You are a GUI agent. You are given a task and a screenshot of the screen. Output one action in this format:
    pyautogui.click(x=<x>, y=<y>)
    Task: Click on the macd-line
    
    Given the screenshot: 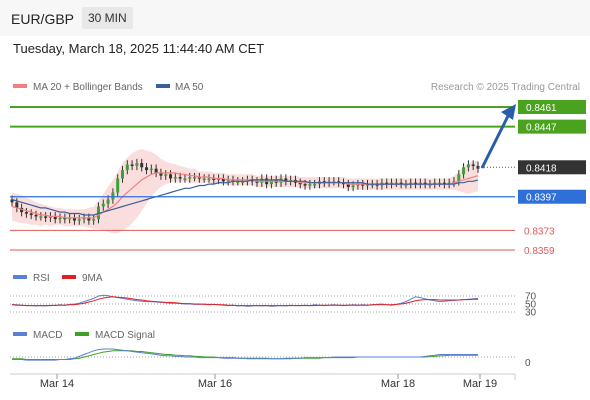 What is the action you would take?
    pyautogui.click(x=245, y=354)
    